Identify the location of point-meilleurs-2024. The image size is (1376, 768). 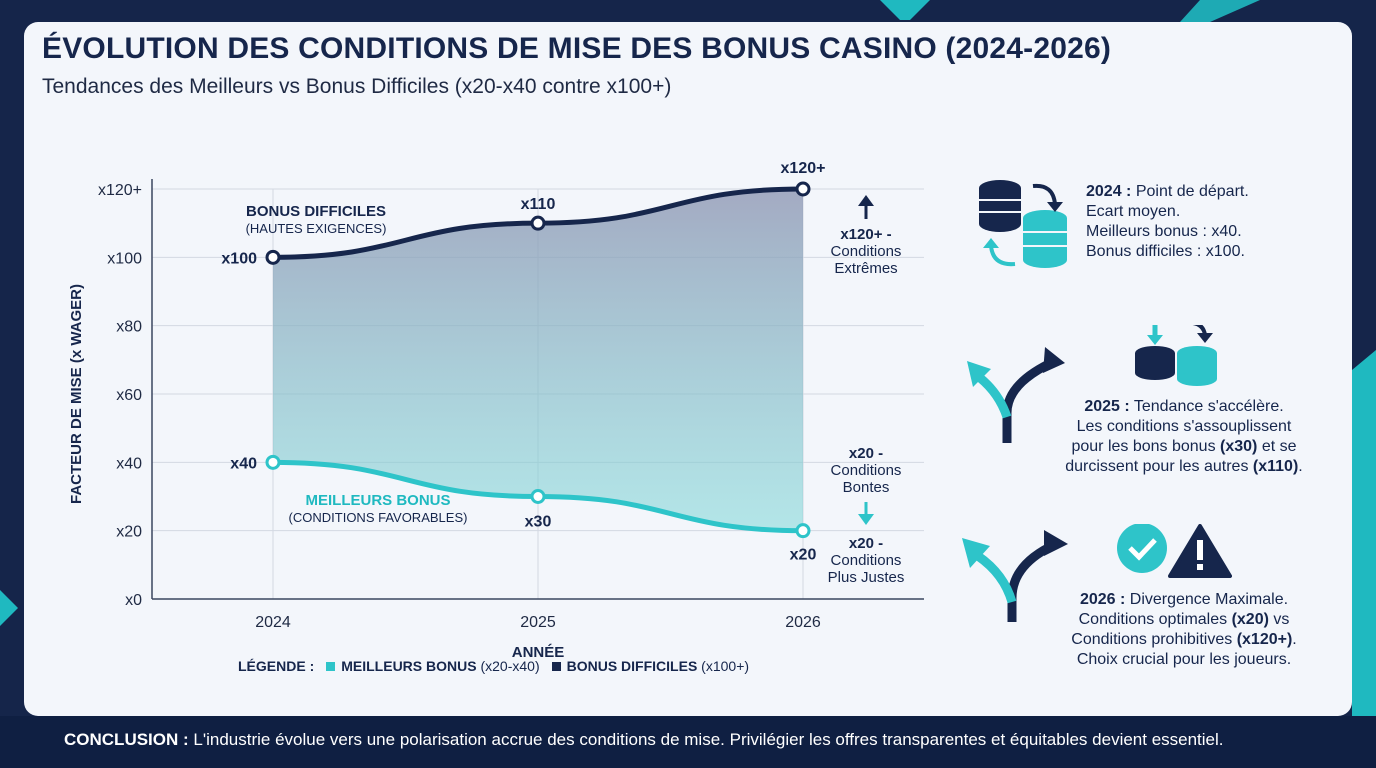
(273, 462).